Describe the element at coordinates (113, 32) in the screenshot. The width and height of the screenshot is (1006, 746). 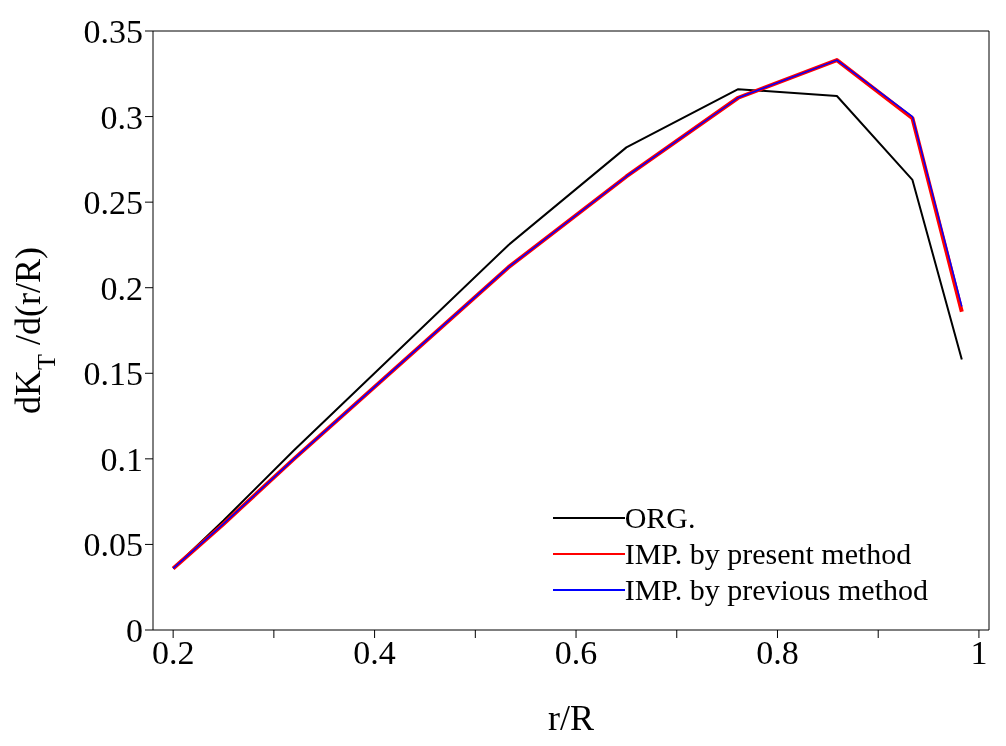
I see `y-tick-label: 0.35` at that location.